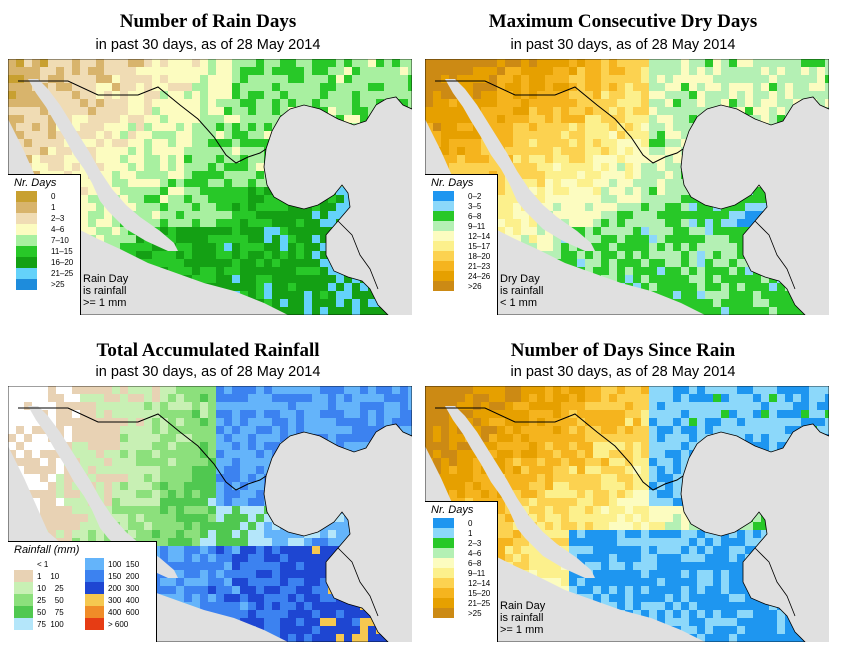 Image resolution: width=846 pixels, height=658 pixels. What do you see at coordinates (477, 573) in the screenshot?
I see `legend-label: 9–11` at bounding box center [477, 573].